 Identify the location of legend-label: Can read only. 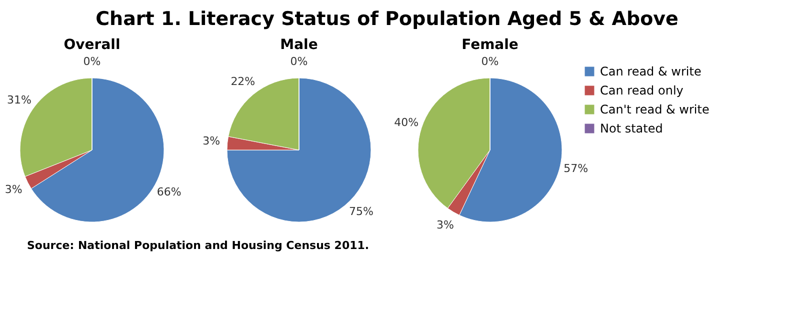
(642, 91).